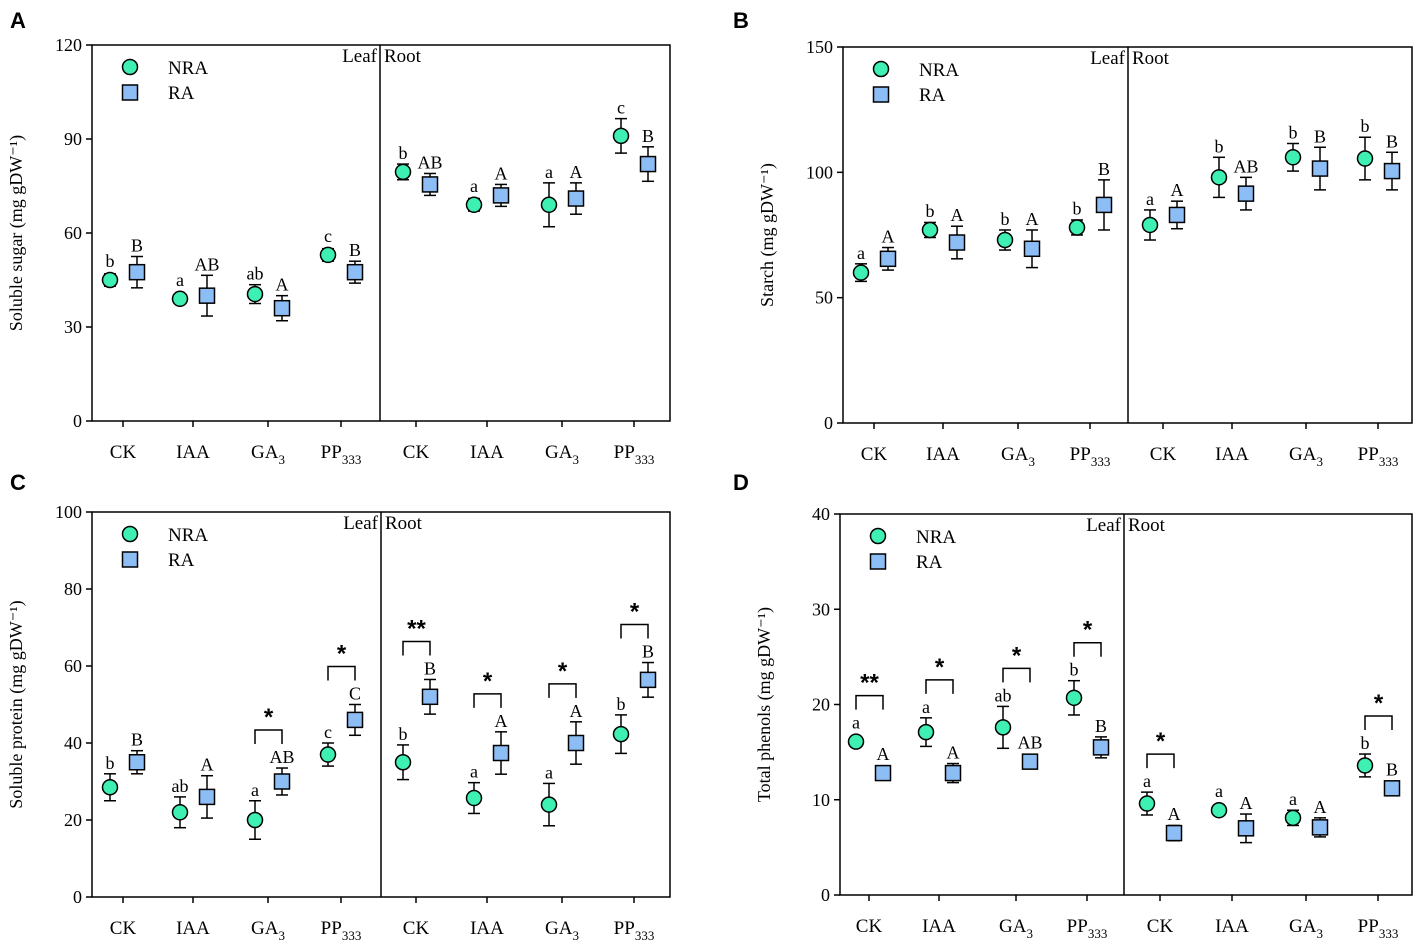 This screenshot has height=946, width=1417. I want to click on significance-letter: B, so click(137, 740).